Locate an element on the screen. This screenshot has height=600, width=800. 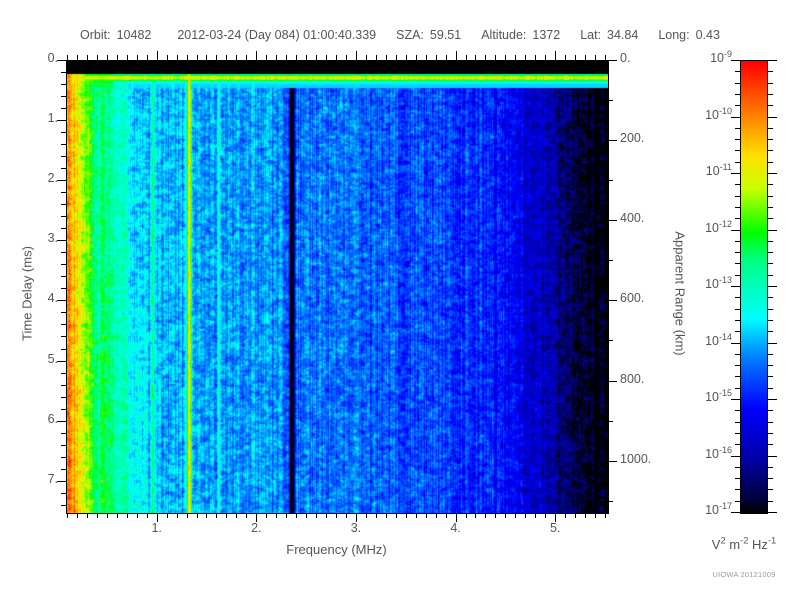
header-field-value: 10482 is located at coordinates (134, 35).